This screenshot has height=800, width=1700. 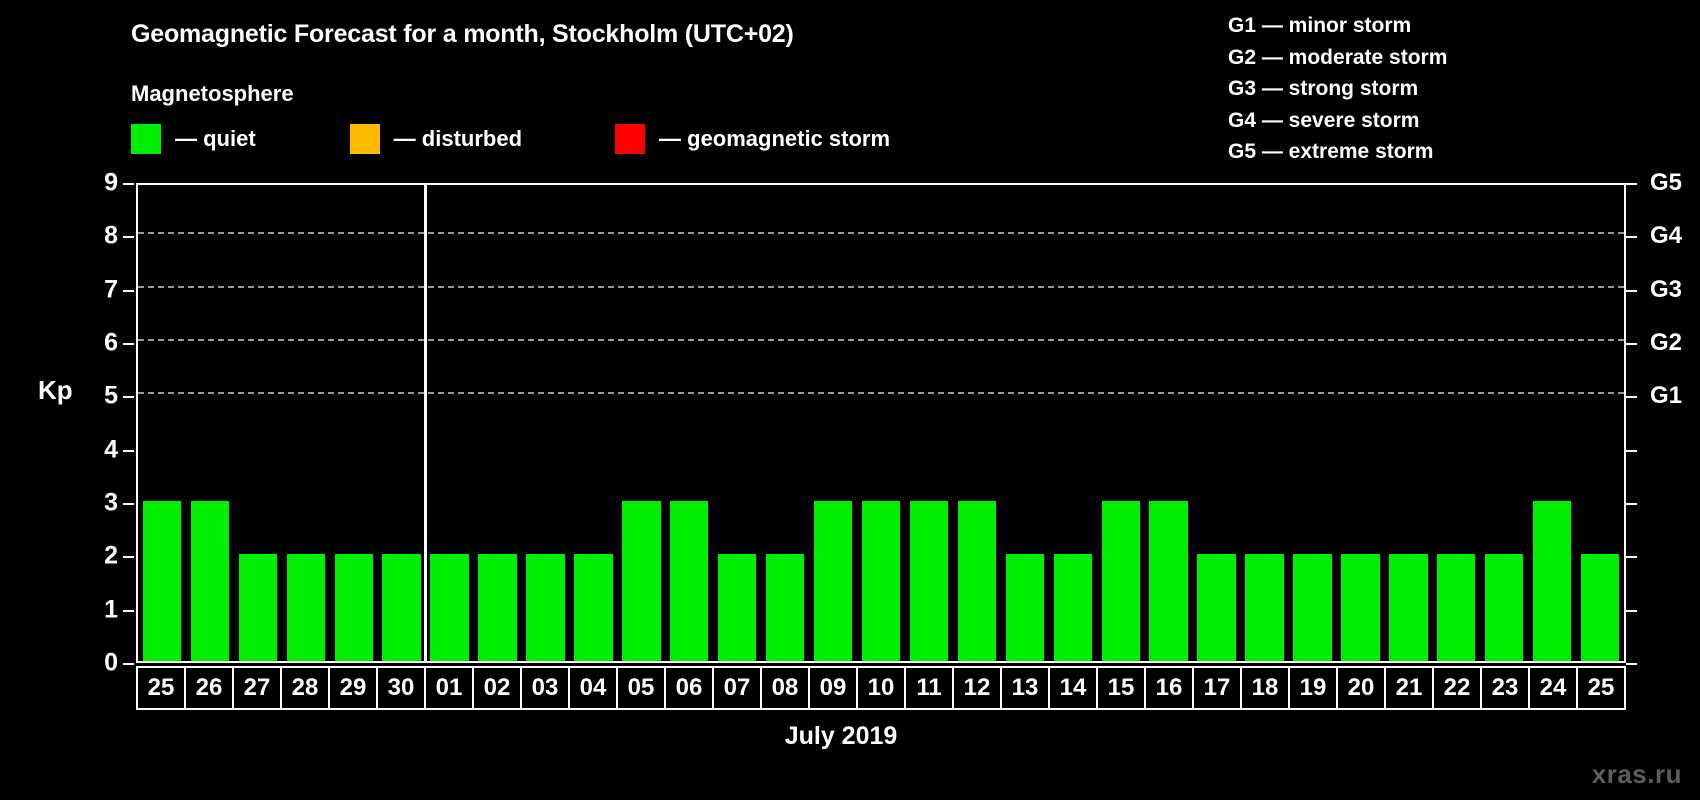 What do you see at coordinates (1506, 688) in the screenshot?
I see `day-label-28: 23` at bounding box center [1506, 688].